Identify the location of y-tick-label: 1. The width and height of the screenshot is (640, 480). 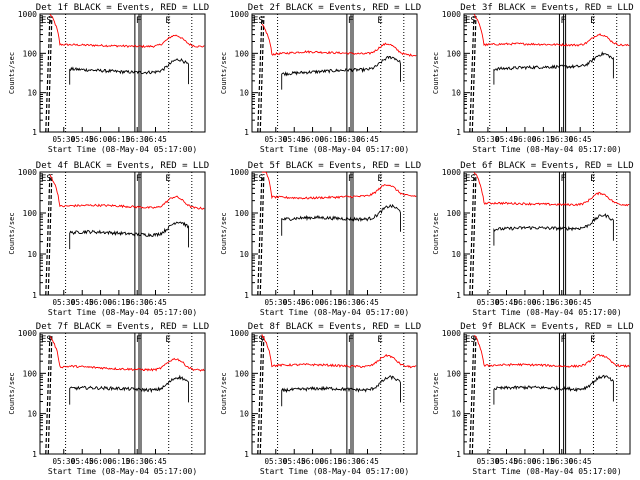
(246, 295).